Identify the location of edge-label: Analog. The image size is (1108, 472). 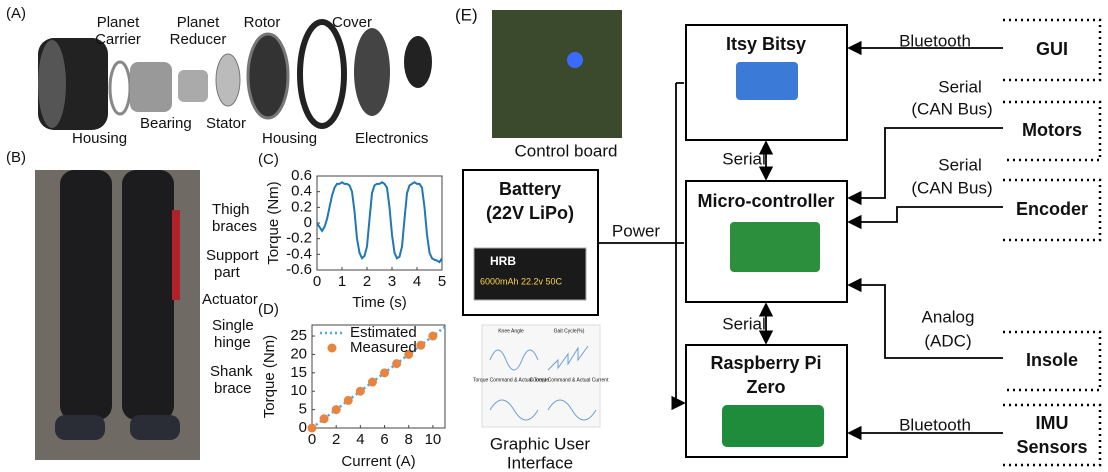
(948, 316).